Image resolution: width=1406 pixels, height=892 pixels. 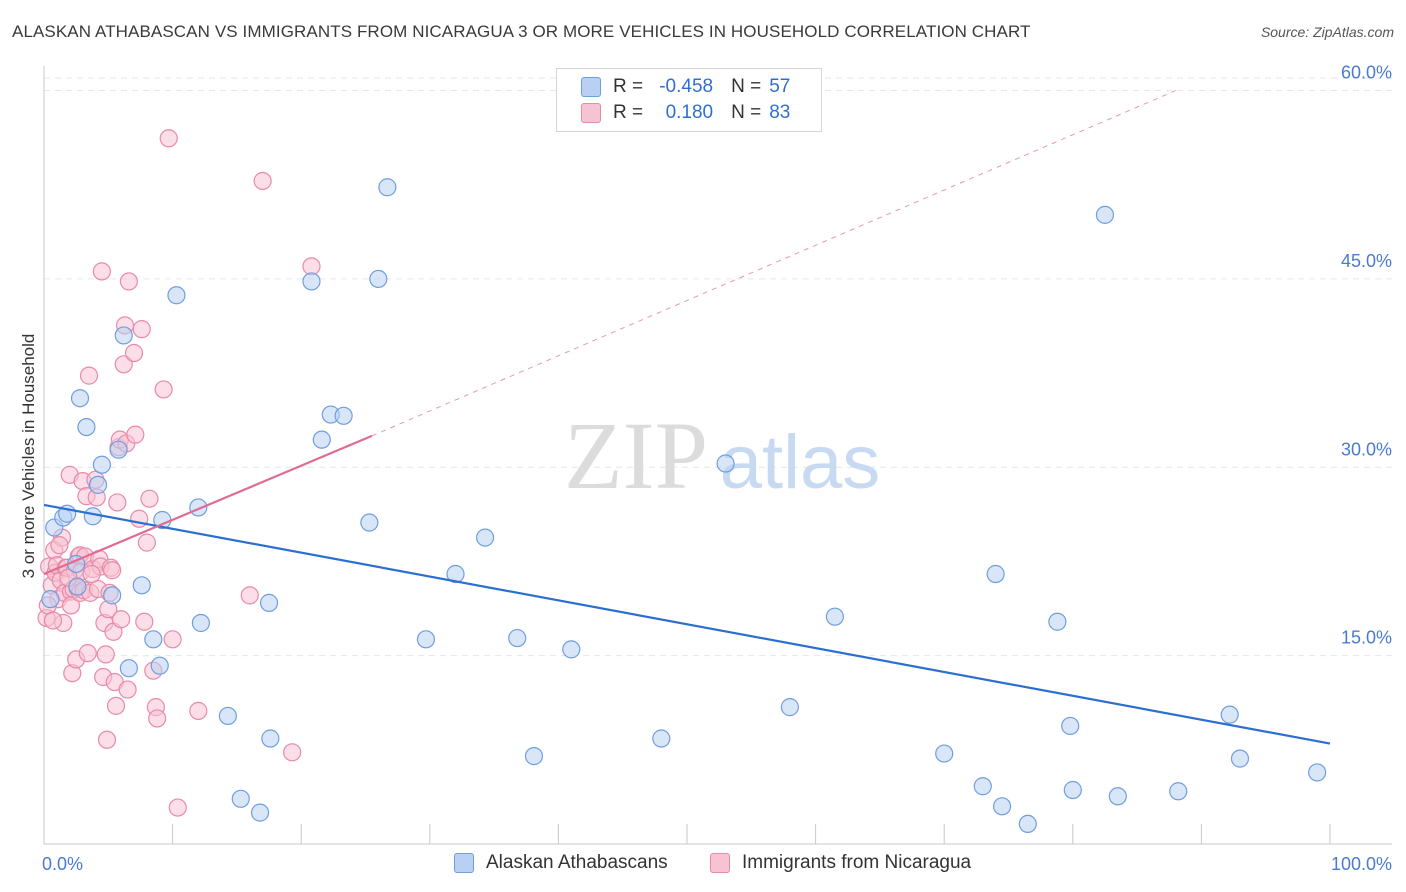 What do you see at coordinates (689, 100) in the screenshot?
I see `stats-legend: R = -0.458 N = 57 R = 0.180 N = 83` at bounding box center [689, 100].